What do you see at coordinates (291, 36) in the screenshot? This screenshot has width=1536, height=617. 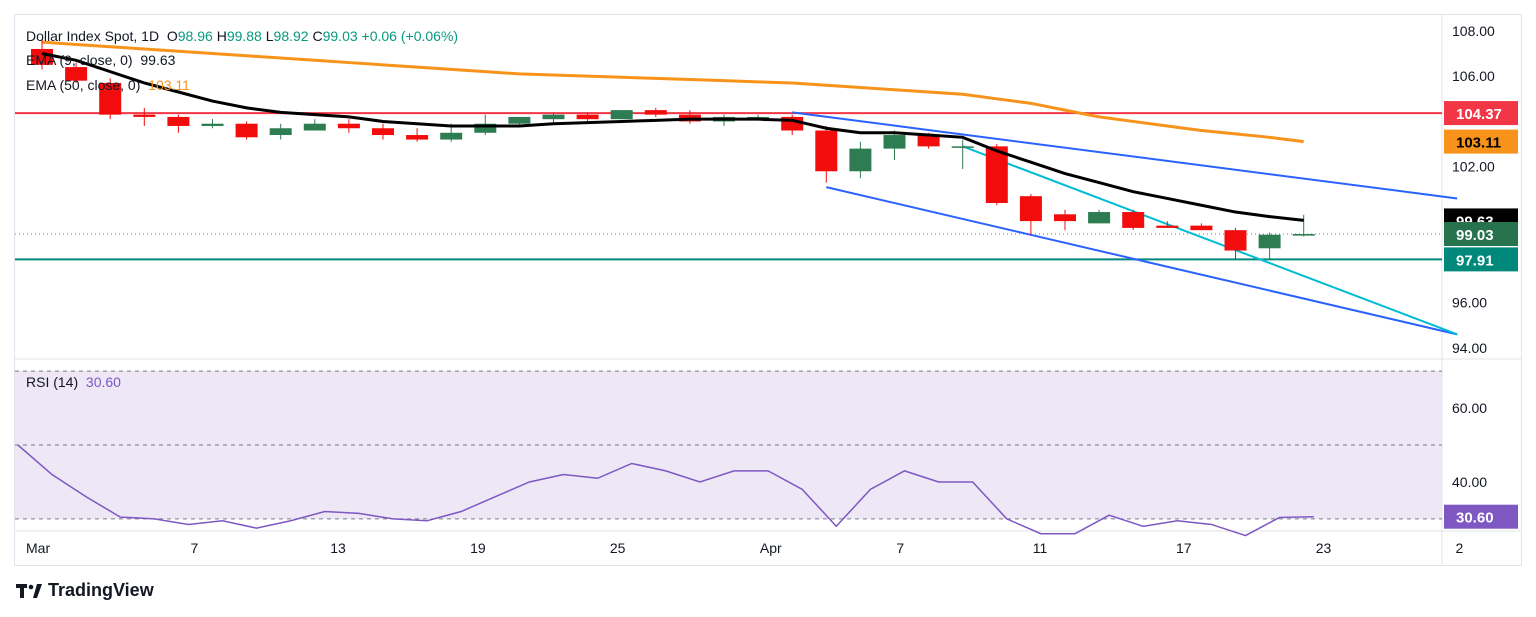 I see `low-value: 98.92` at bounding box center [291, 36].